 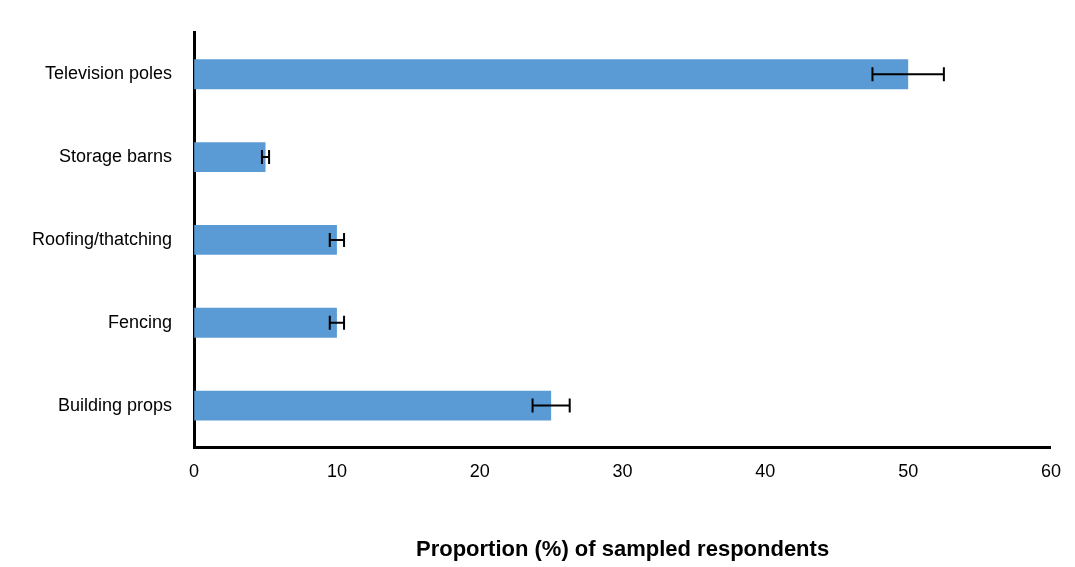 I want to click on y-tick-label: Building props, so click(x=115, y=404).